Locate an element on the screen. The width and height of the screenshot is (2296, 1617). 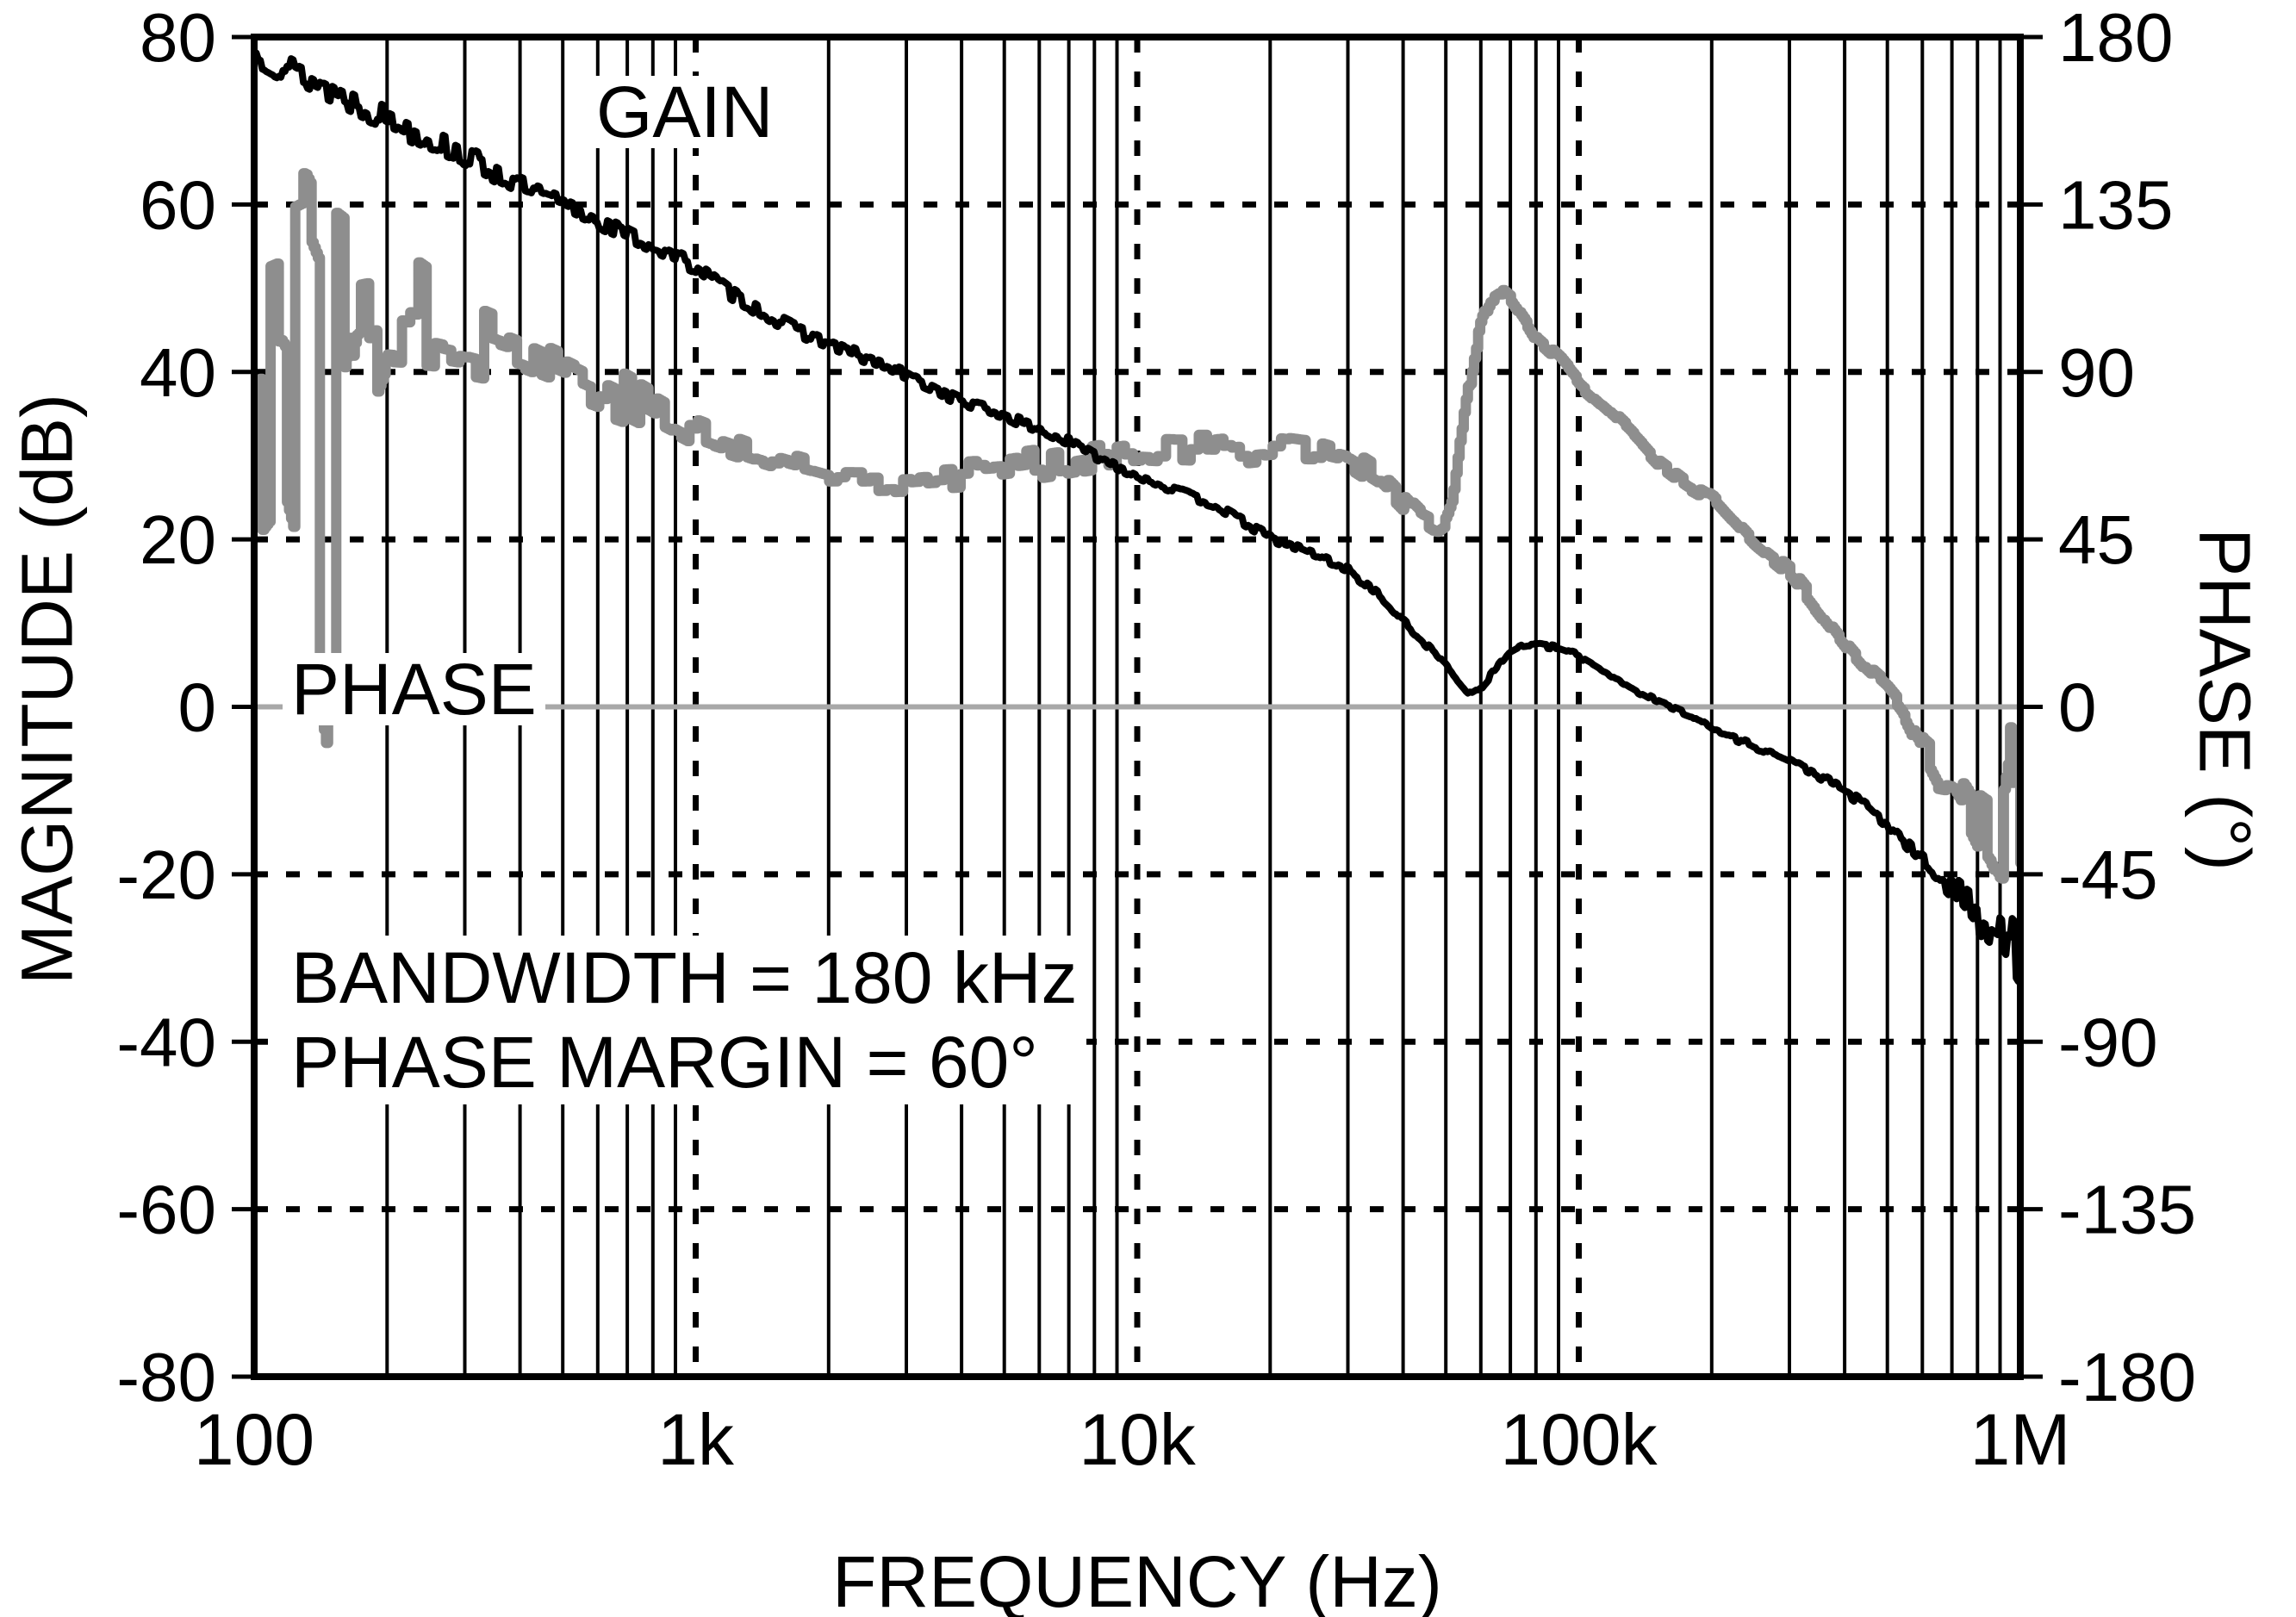
right-tick-label: 180 is located at coordinates (2116, 38).